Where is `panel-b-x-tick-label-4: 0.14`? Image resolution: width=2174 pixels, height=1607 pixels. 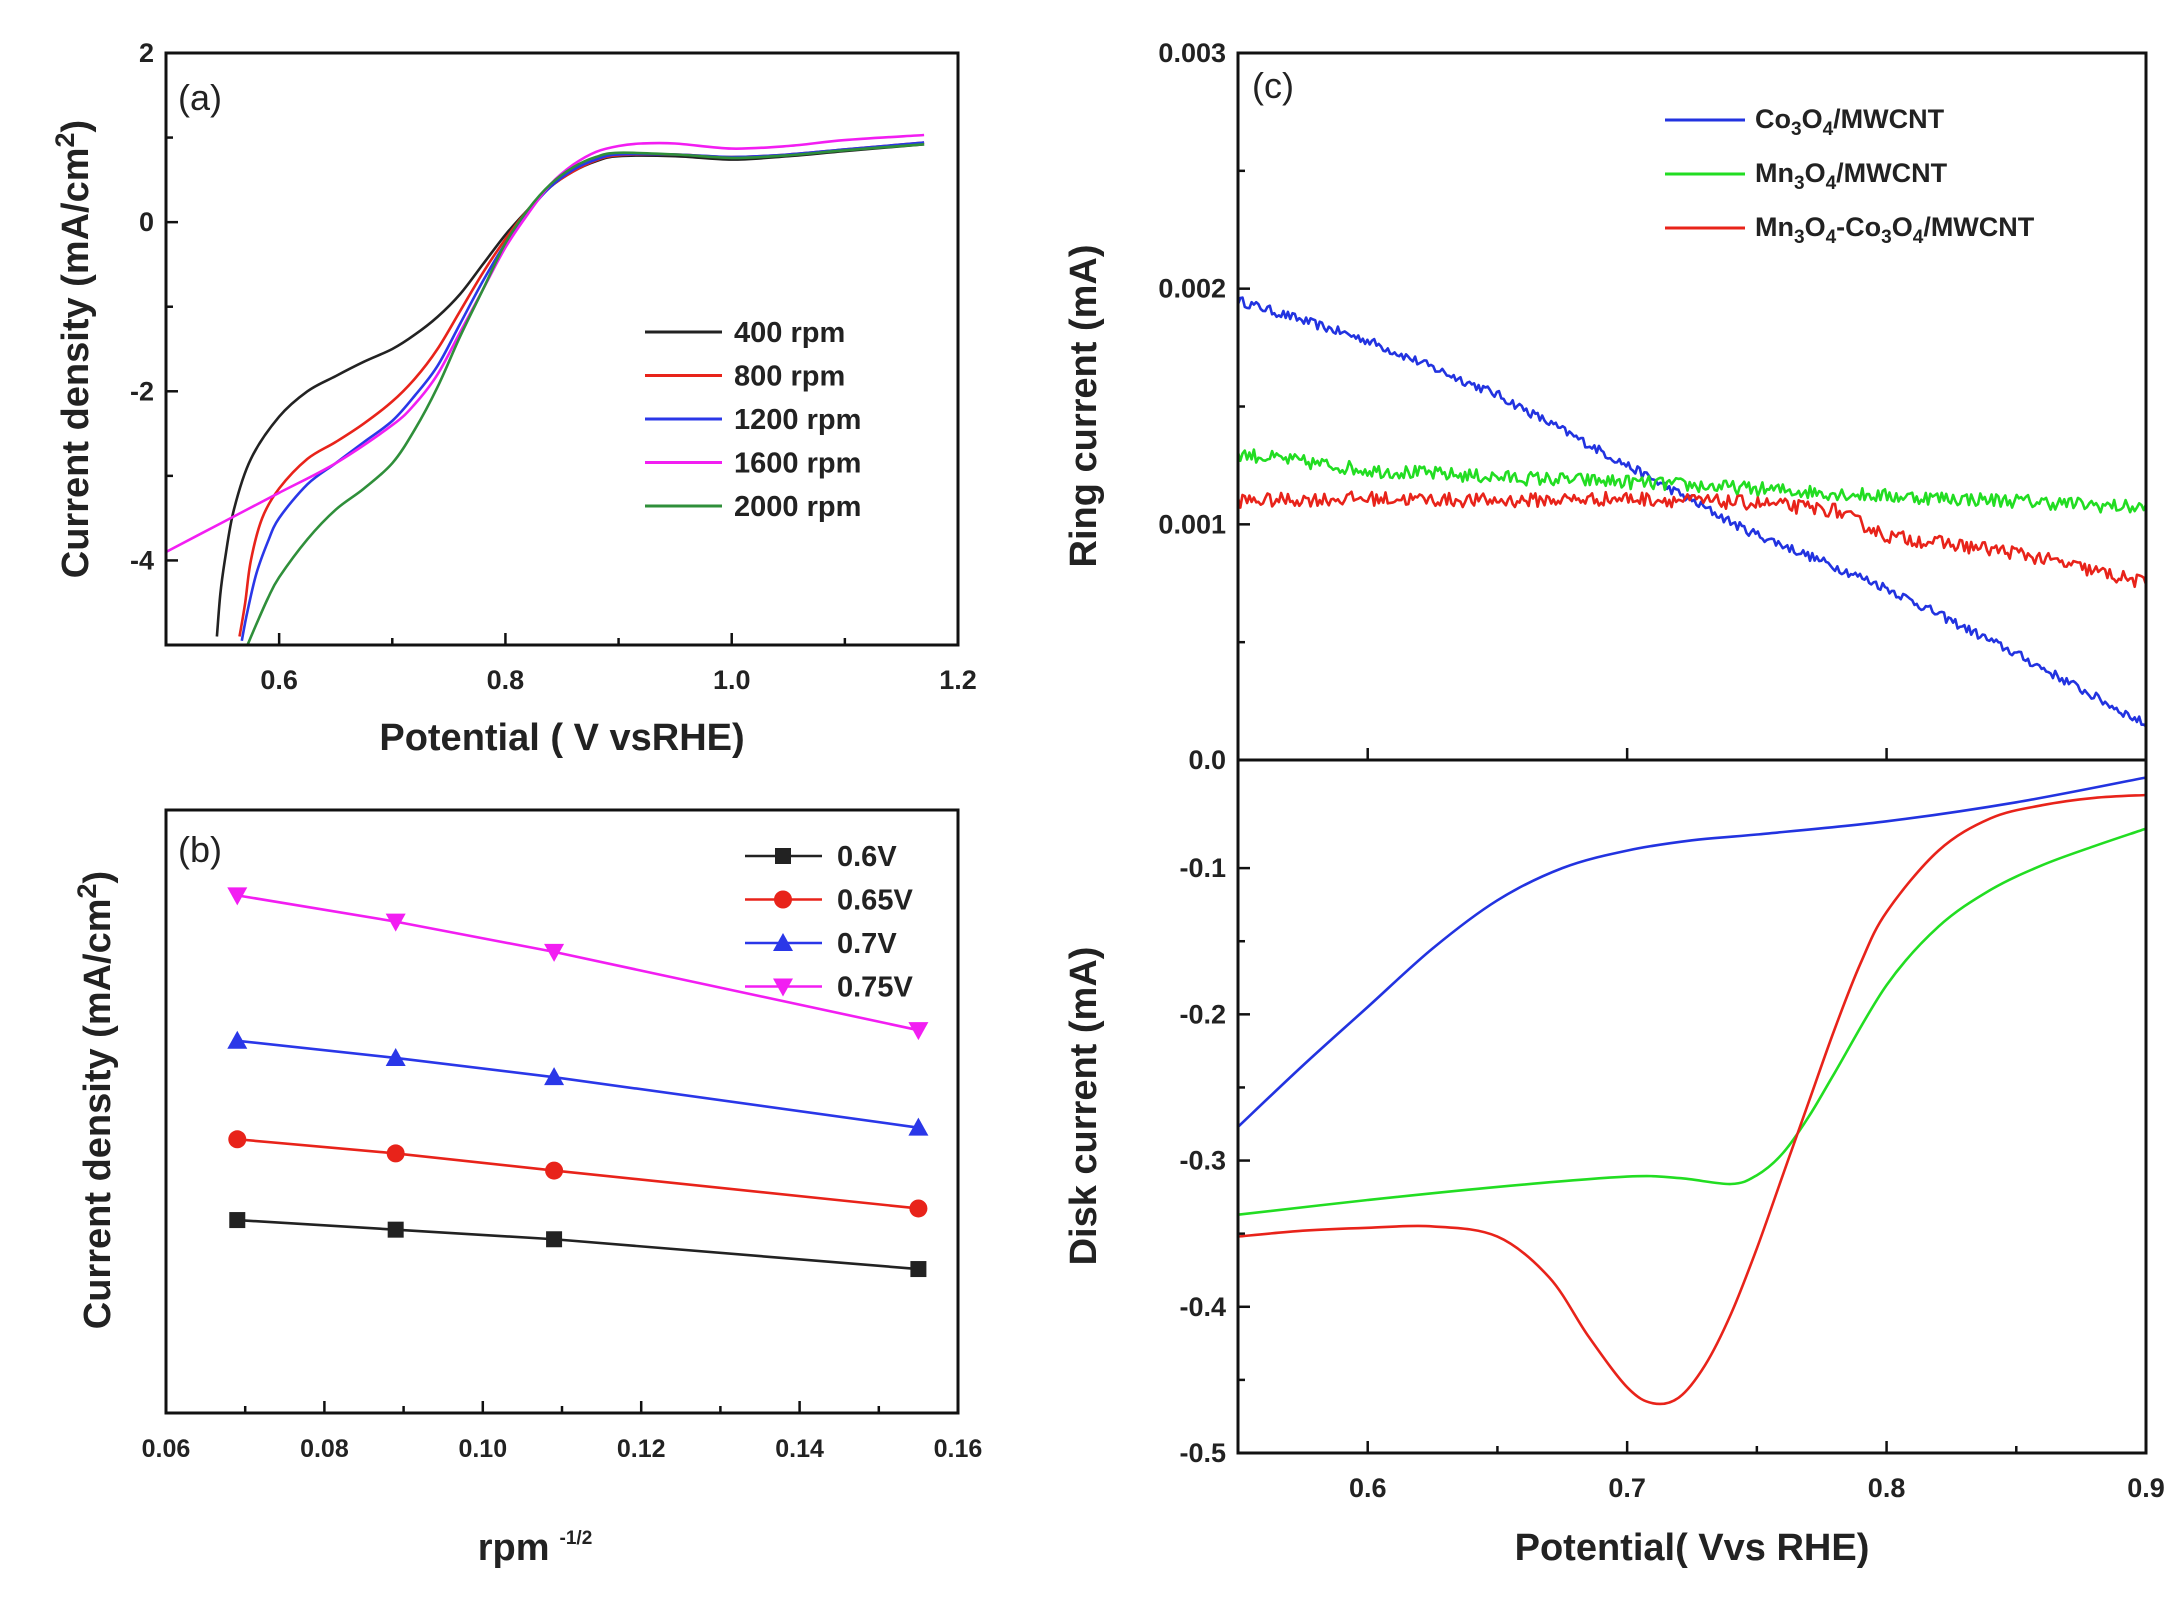 panel-b-x-tick-label-4: 0.14 is located at coordinates (799, 1449).